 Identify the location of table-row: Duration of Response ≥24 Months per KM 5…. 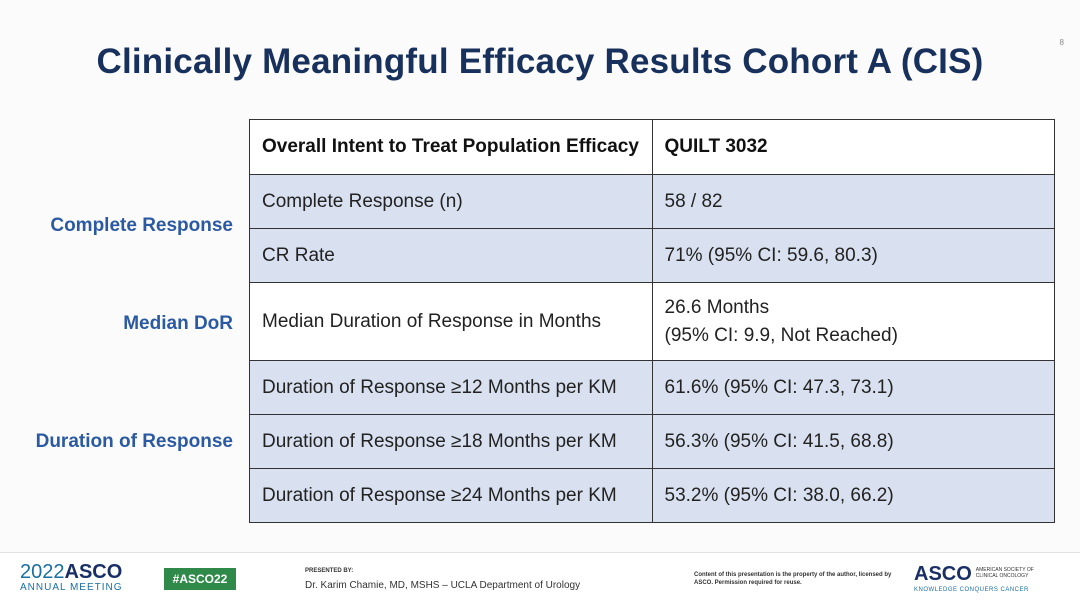
(652, 495).